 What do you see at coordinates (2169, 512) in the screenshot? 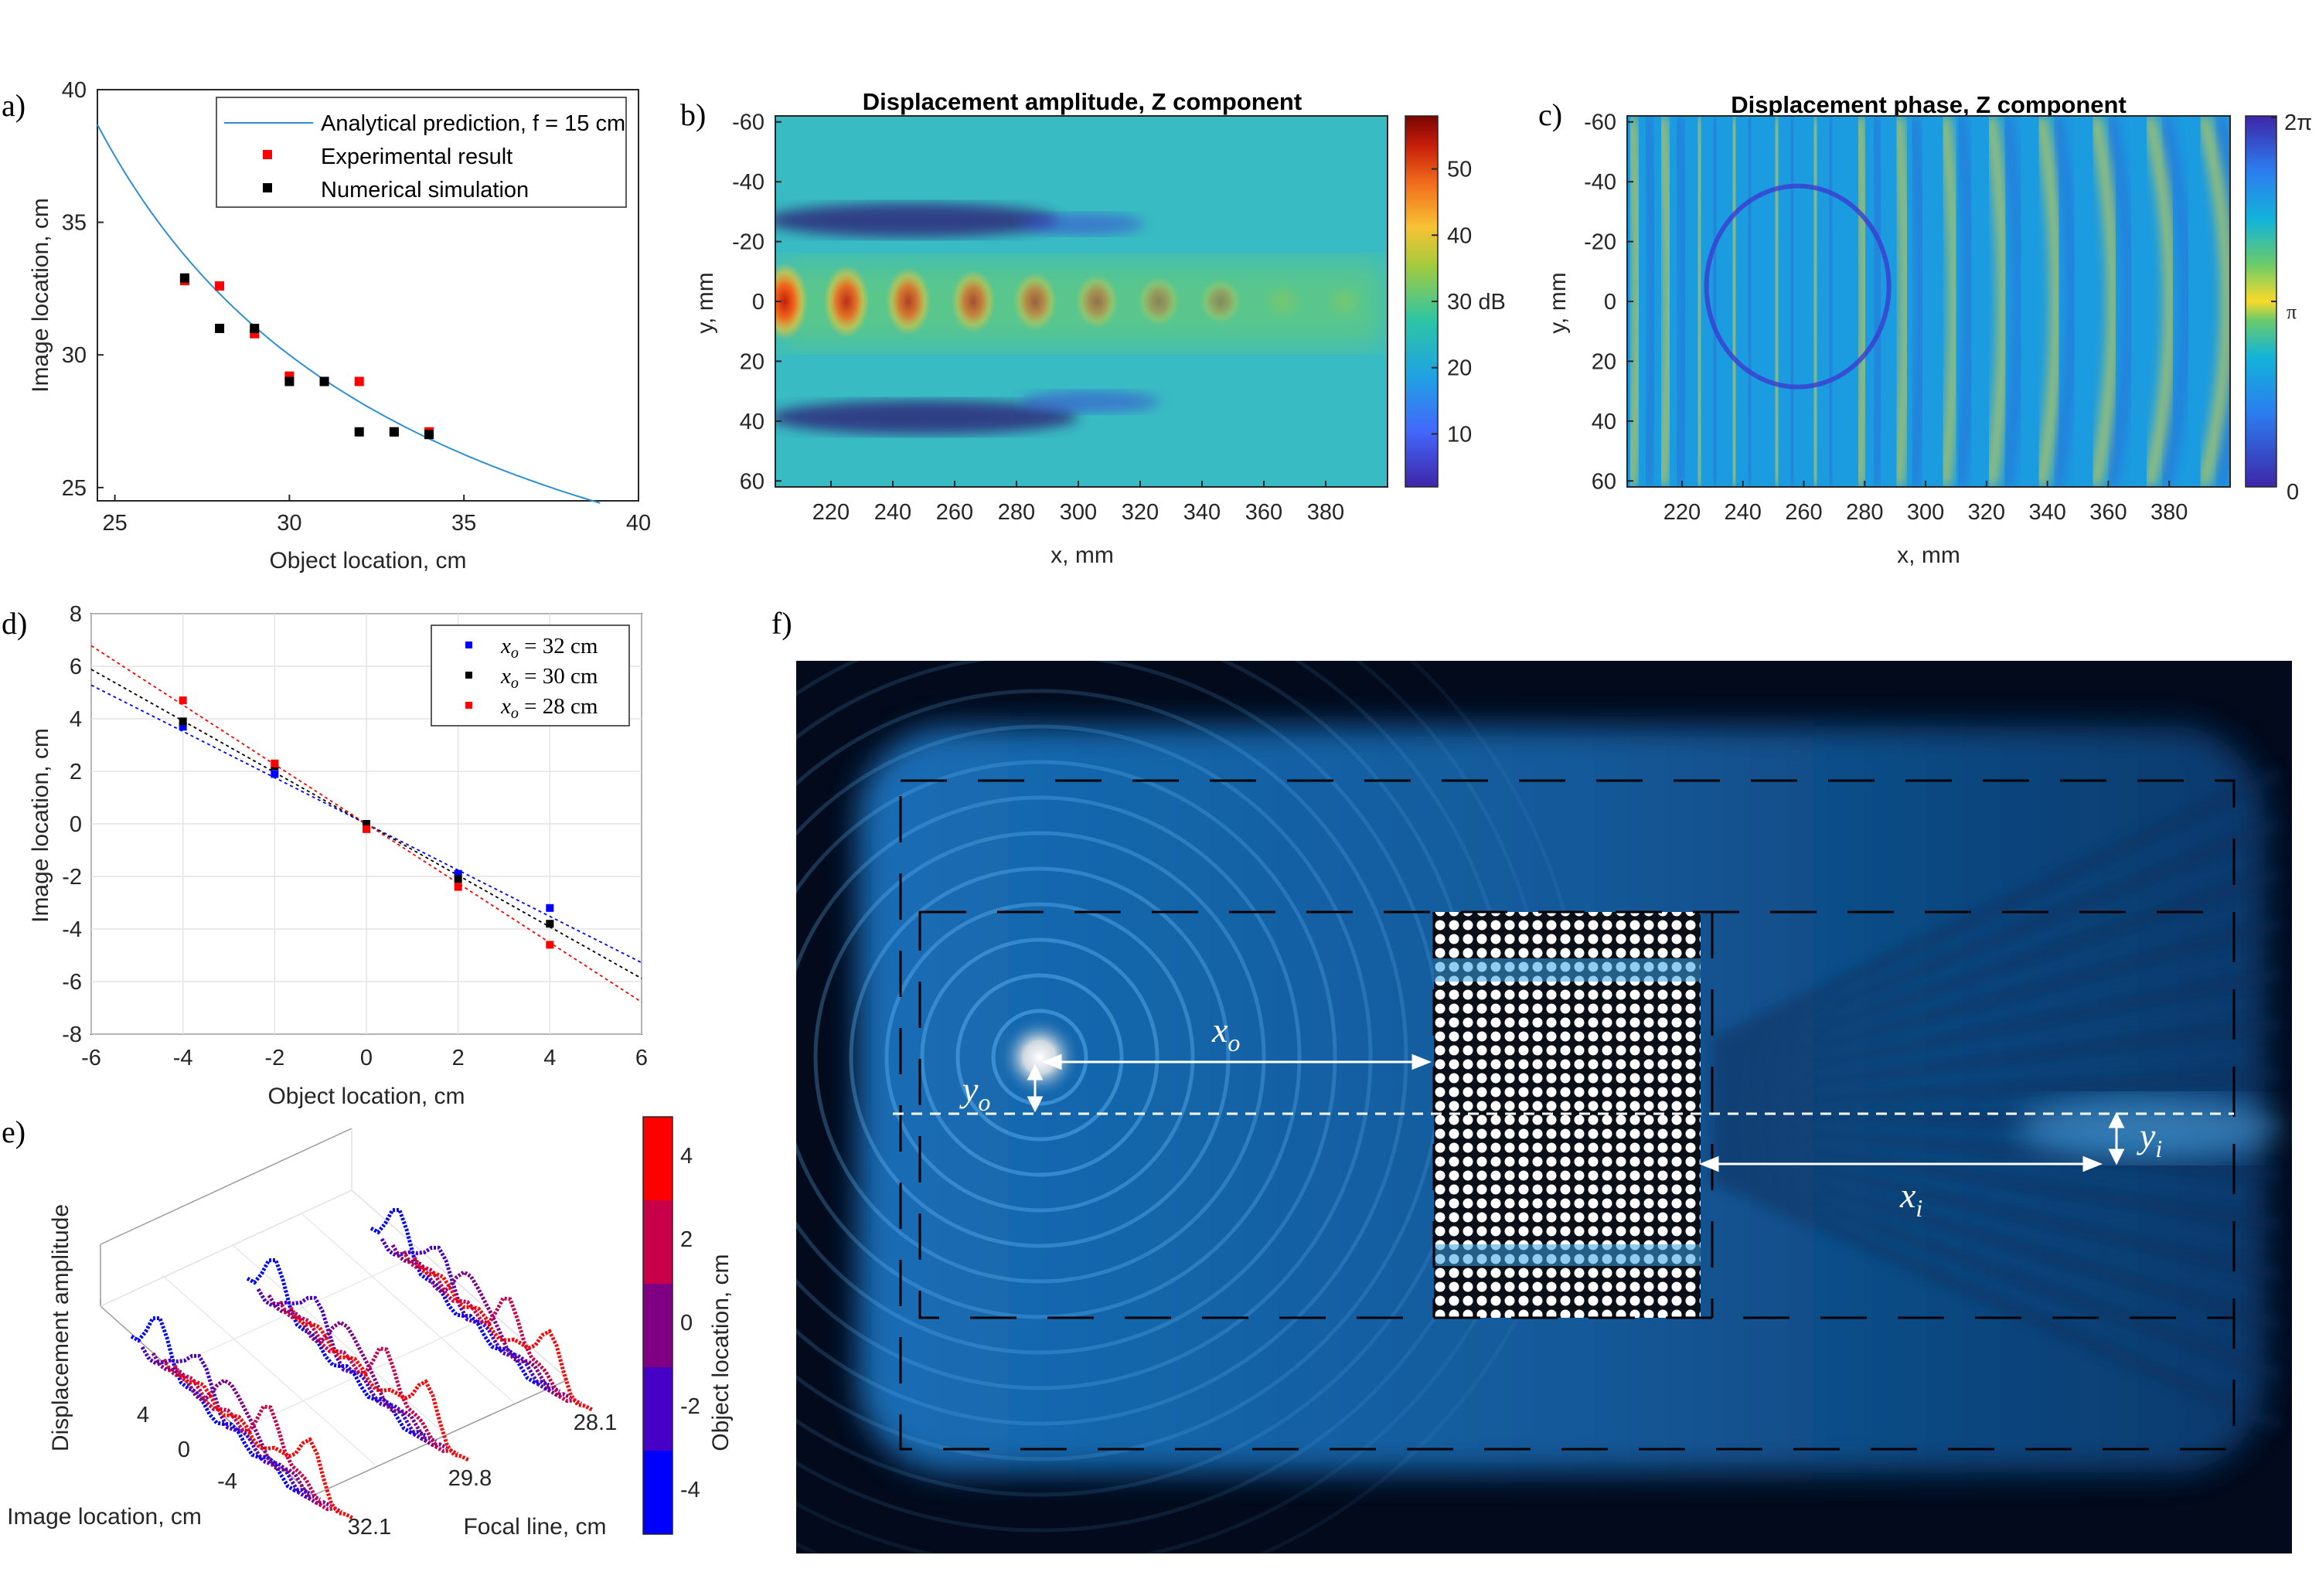
I see `c-xtick-label: 380` at bounding box center [2169, 512].